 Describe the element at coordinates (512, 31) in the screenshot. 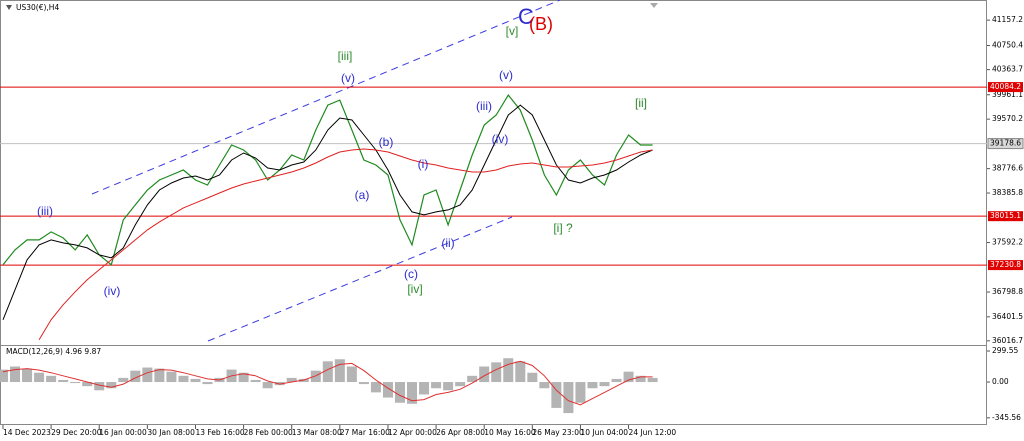

I see `wave-label: [v]` at that location.